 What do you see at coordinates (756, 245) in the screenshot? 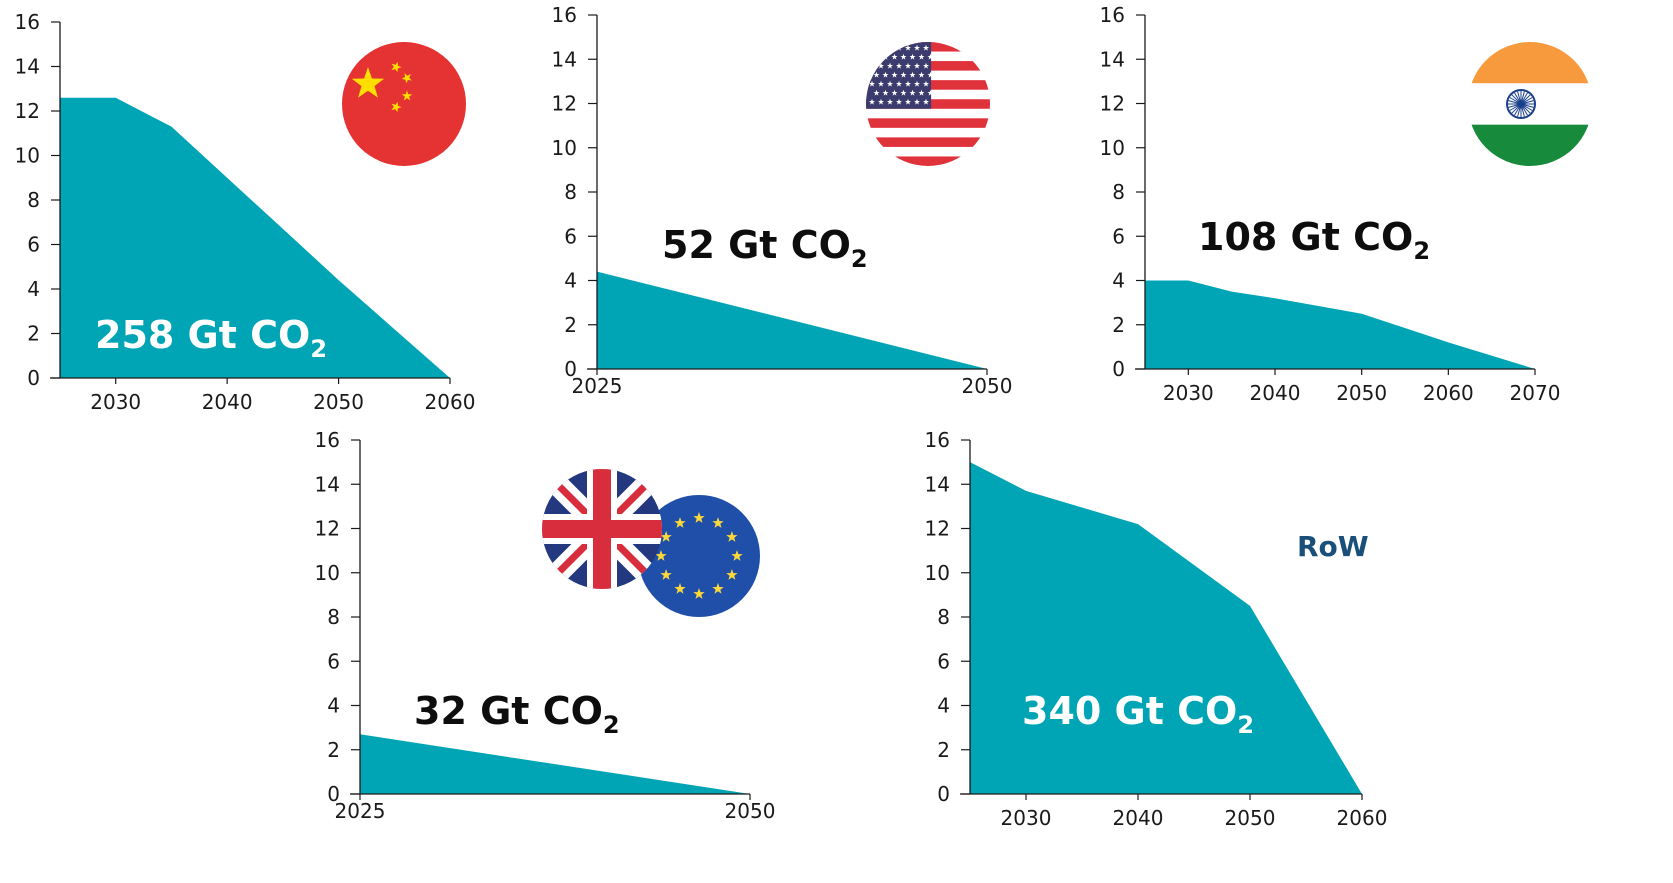
I see `total-emissions-value: 52 Gt CO` at bounding box center [756, 245].